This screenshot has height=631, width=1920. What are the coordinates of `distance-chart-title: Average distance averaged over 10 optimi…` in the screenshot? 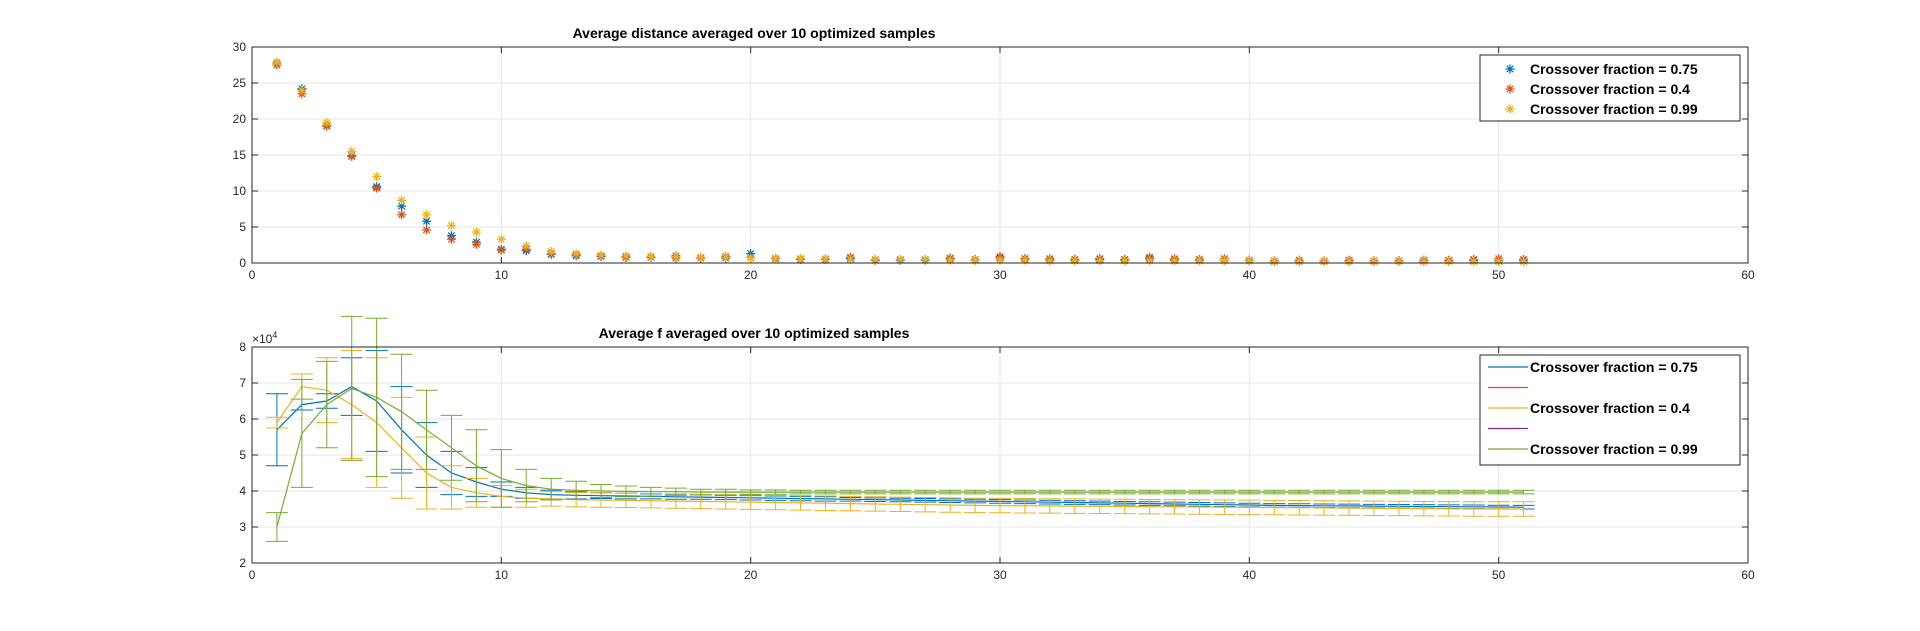 It's located at (754, 33).